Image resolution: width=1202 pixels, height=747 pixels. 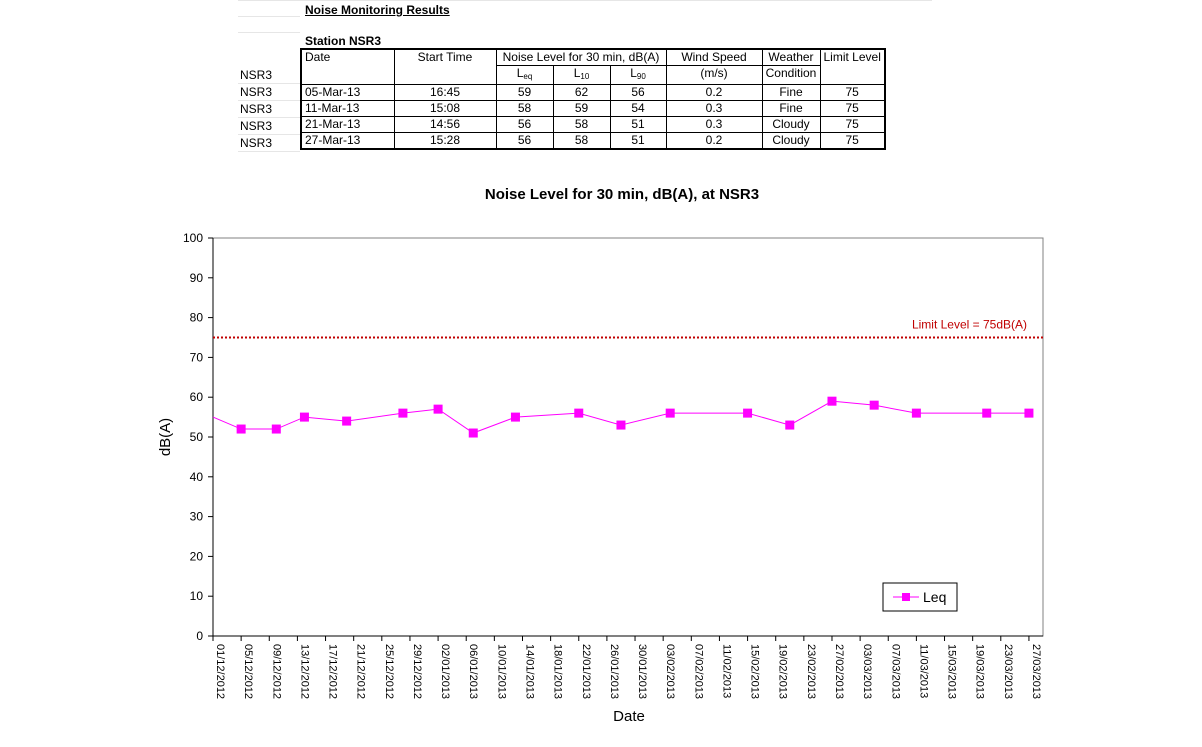 What do you see at coordinates (952, 671) in the screenshot?
I see `x-tick-label: 15/03/2013` at bounding box center [952, 671].